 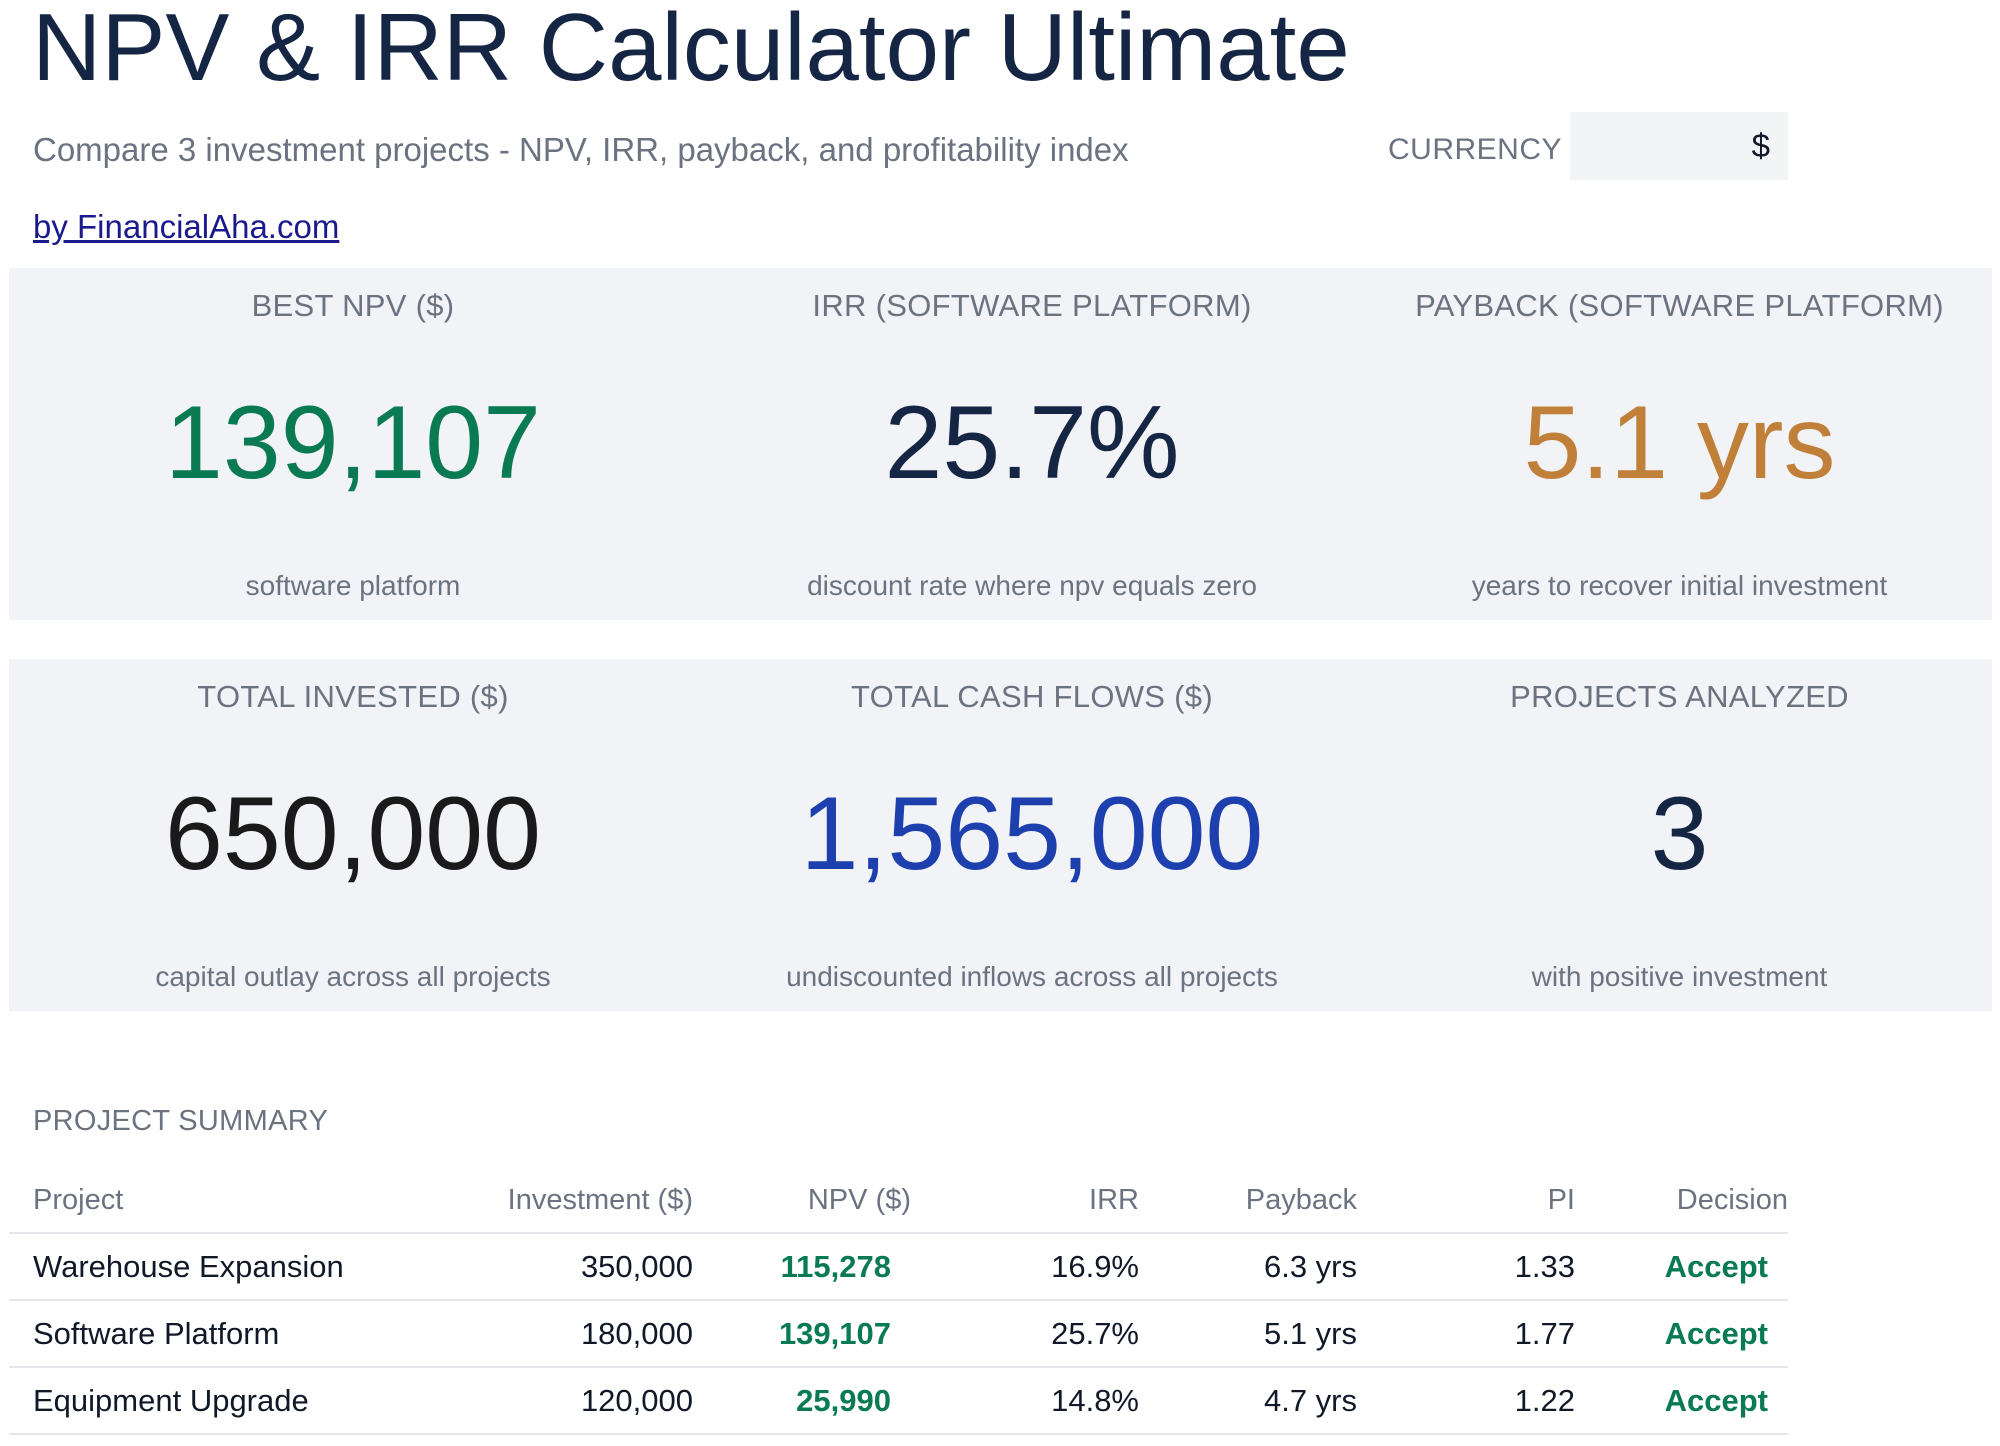 I want to click on kpi-value: 650,000, so click(x=353, y=834).